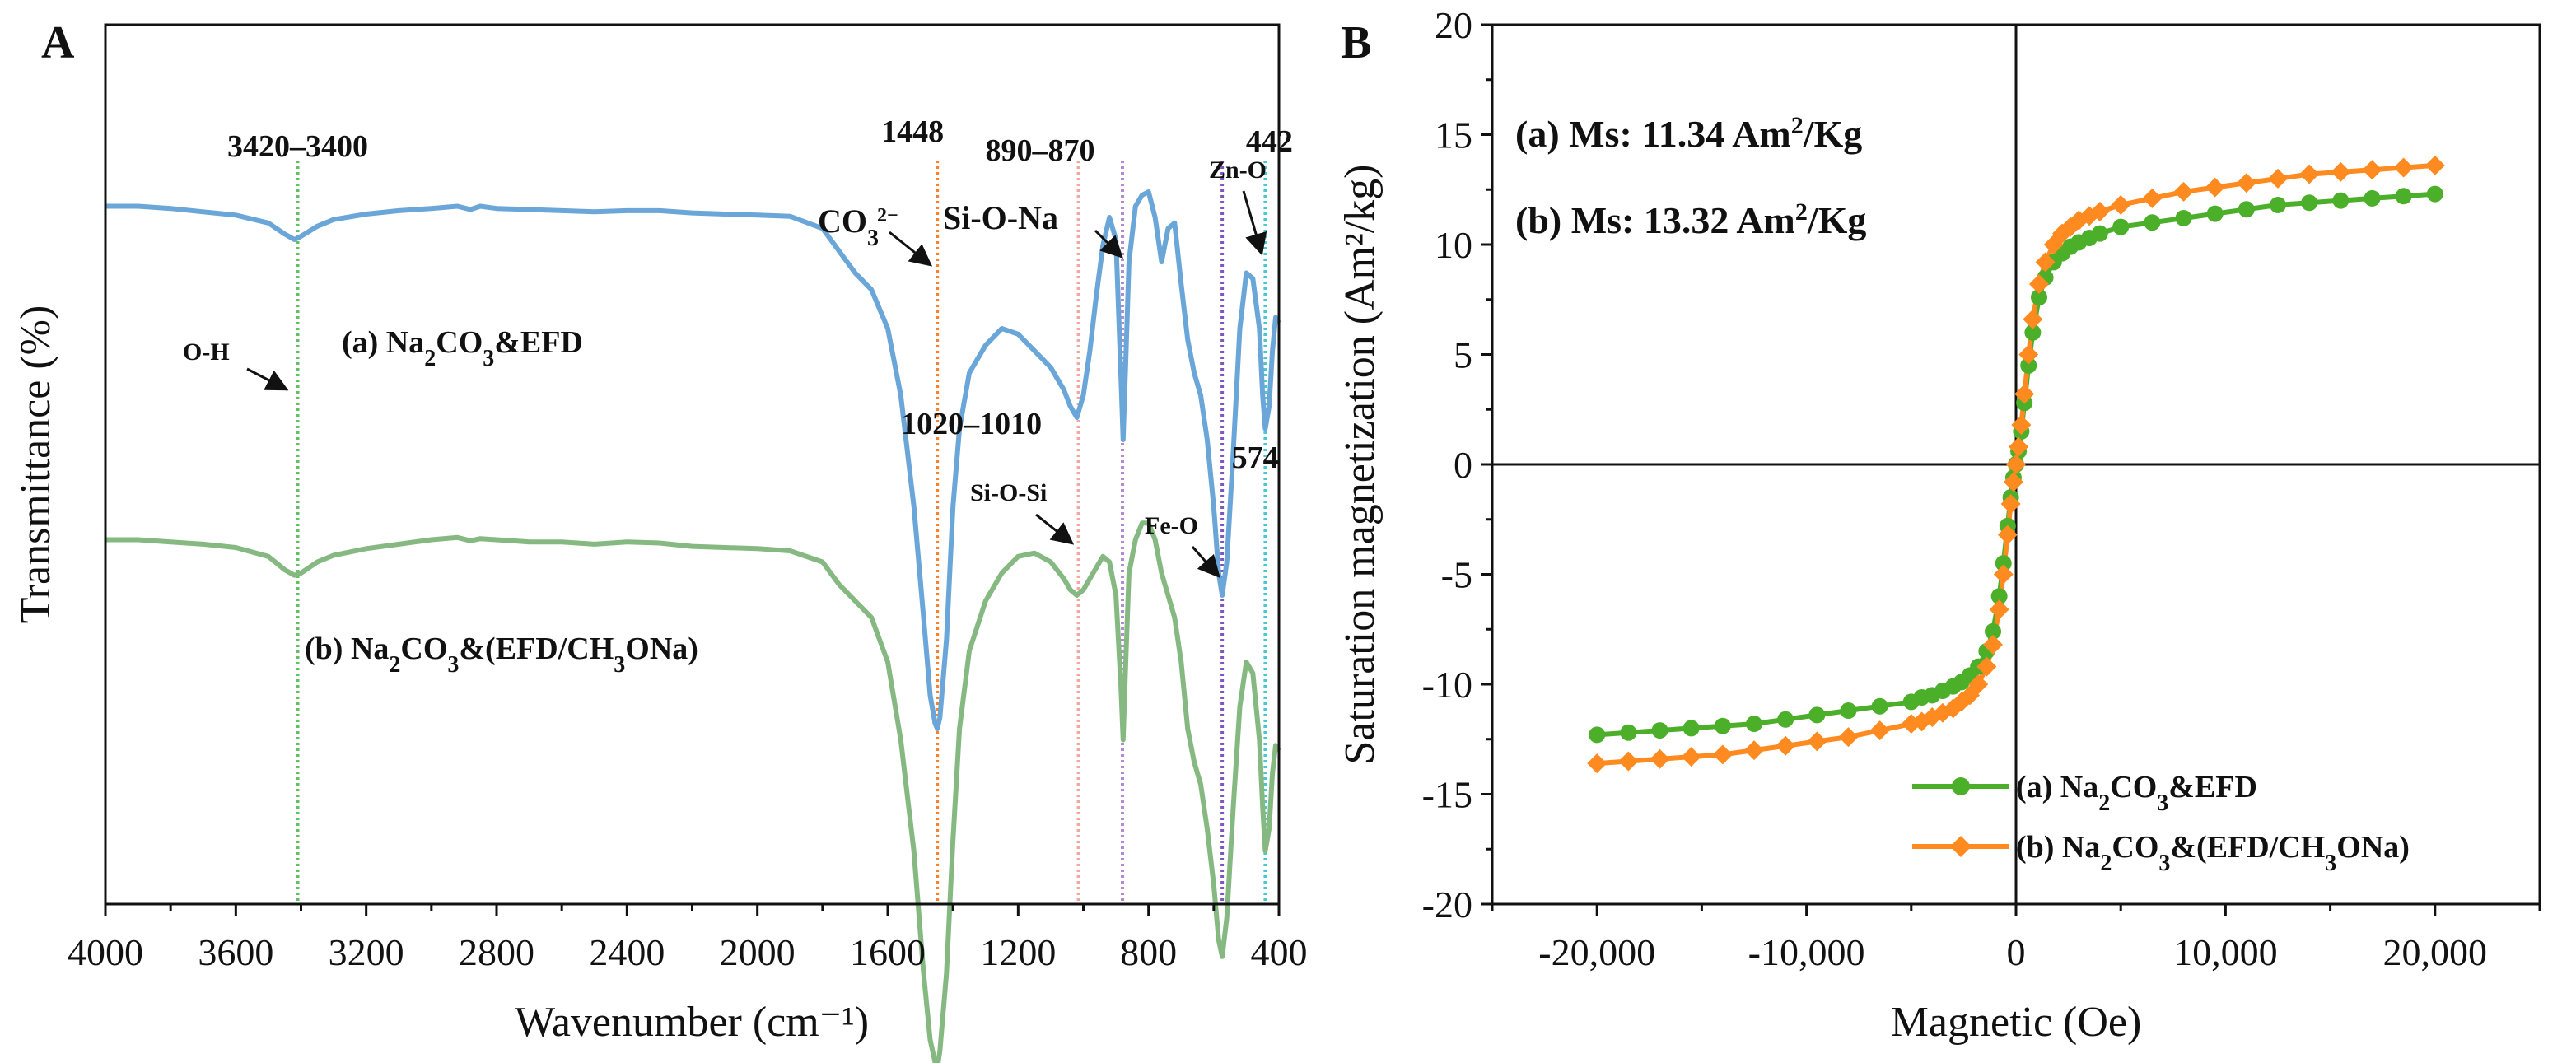 Image resolution: width=2576 pixels, height=1063 pixels. I want to click on a-annotation-4: Si-O-Si, so click(1008, 493).